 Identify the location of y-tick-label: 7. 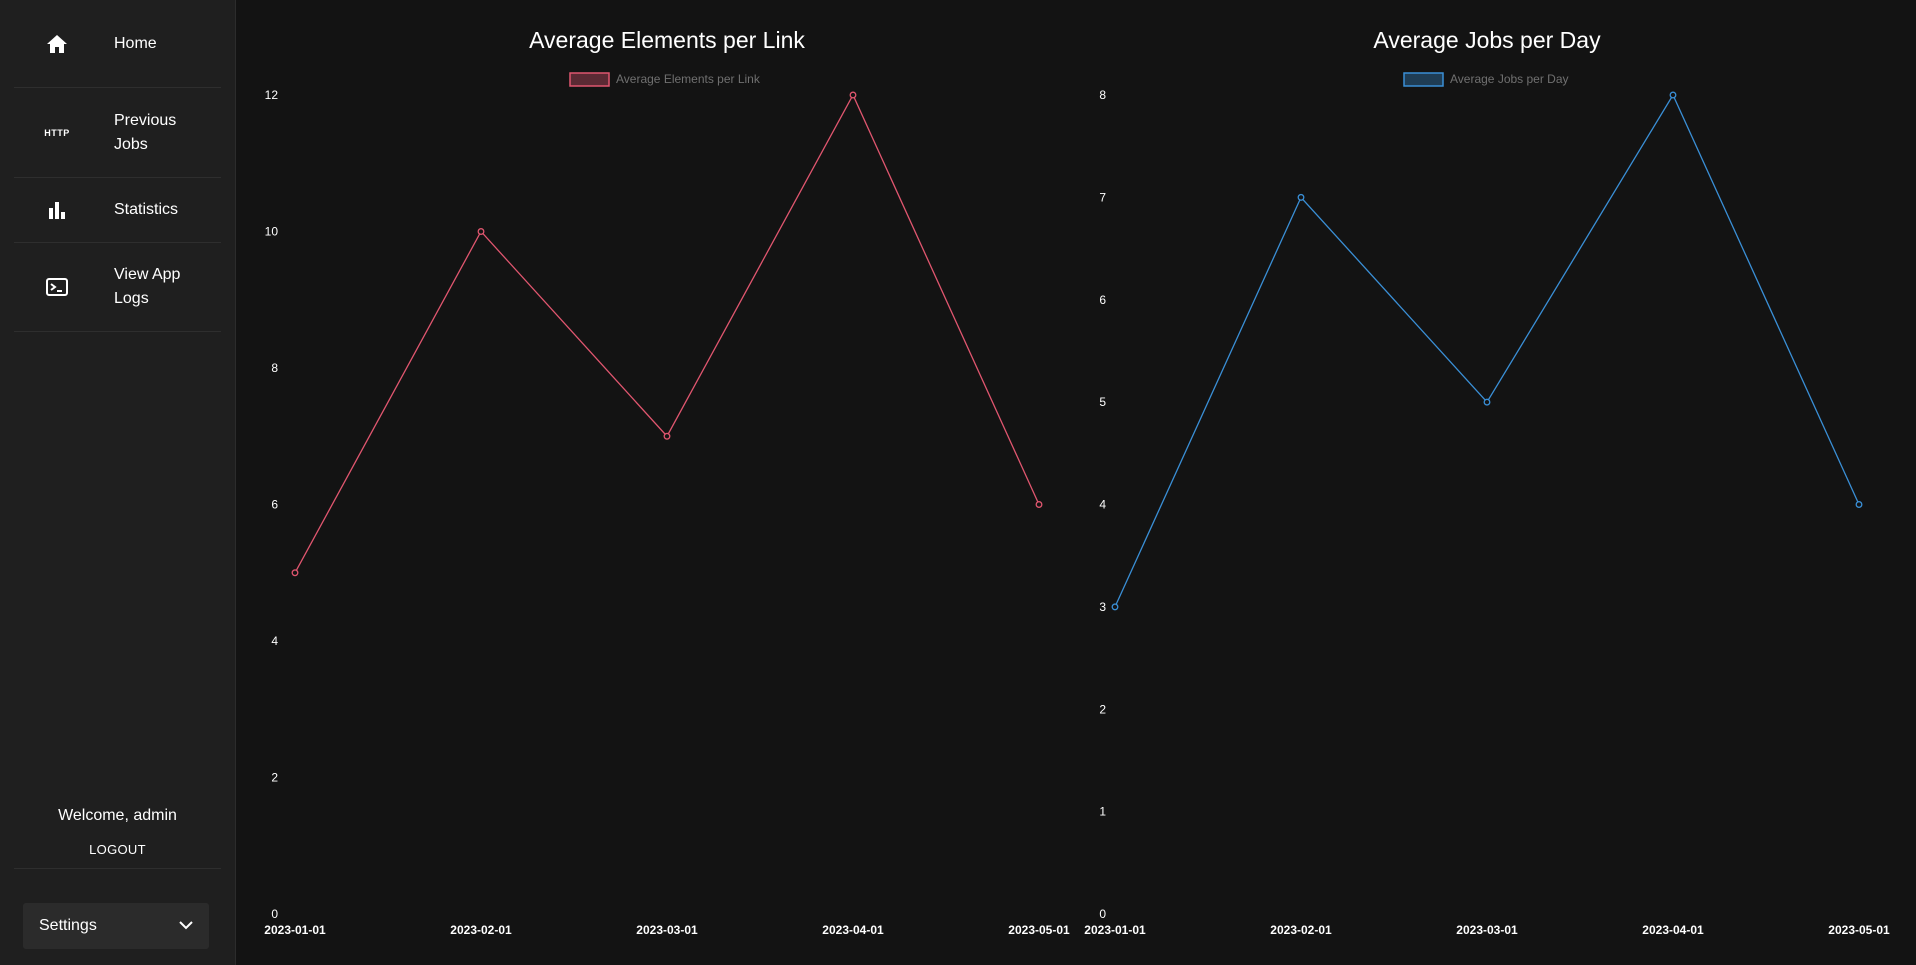
(1102, 197).